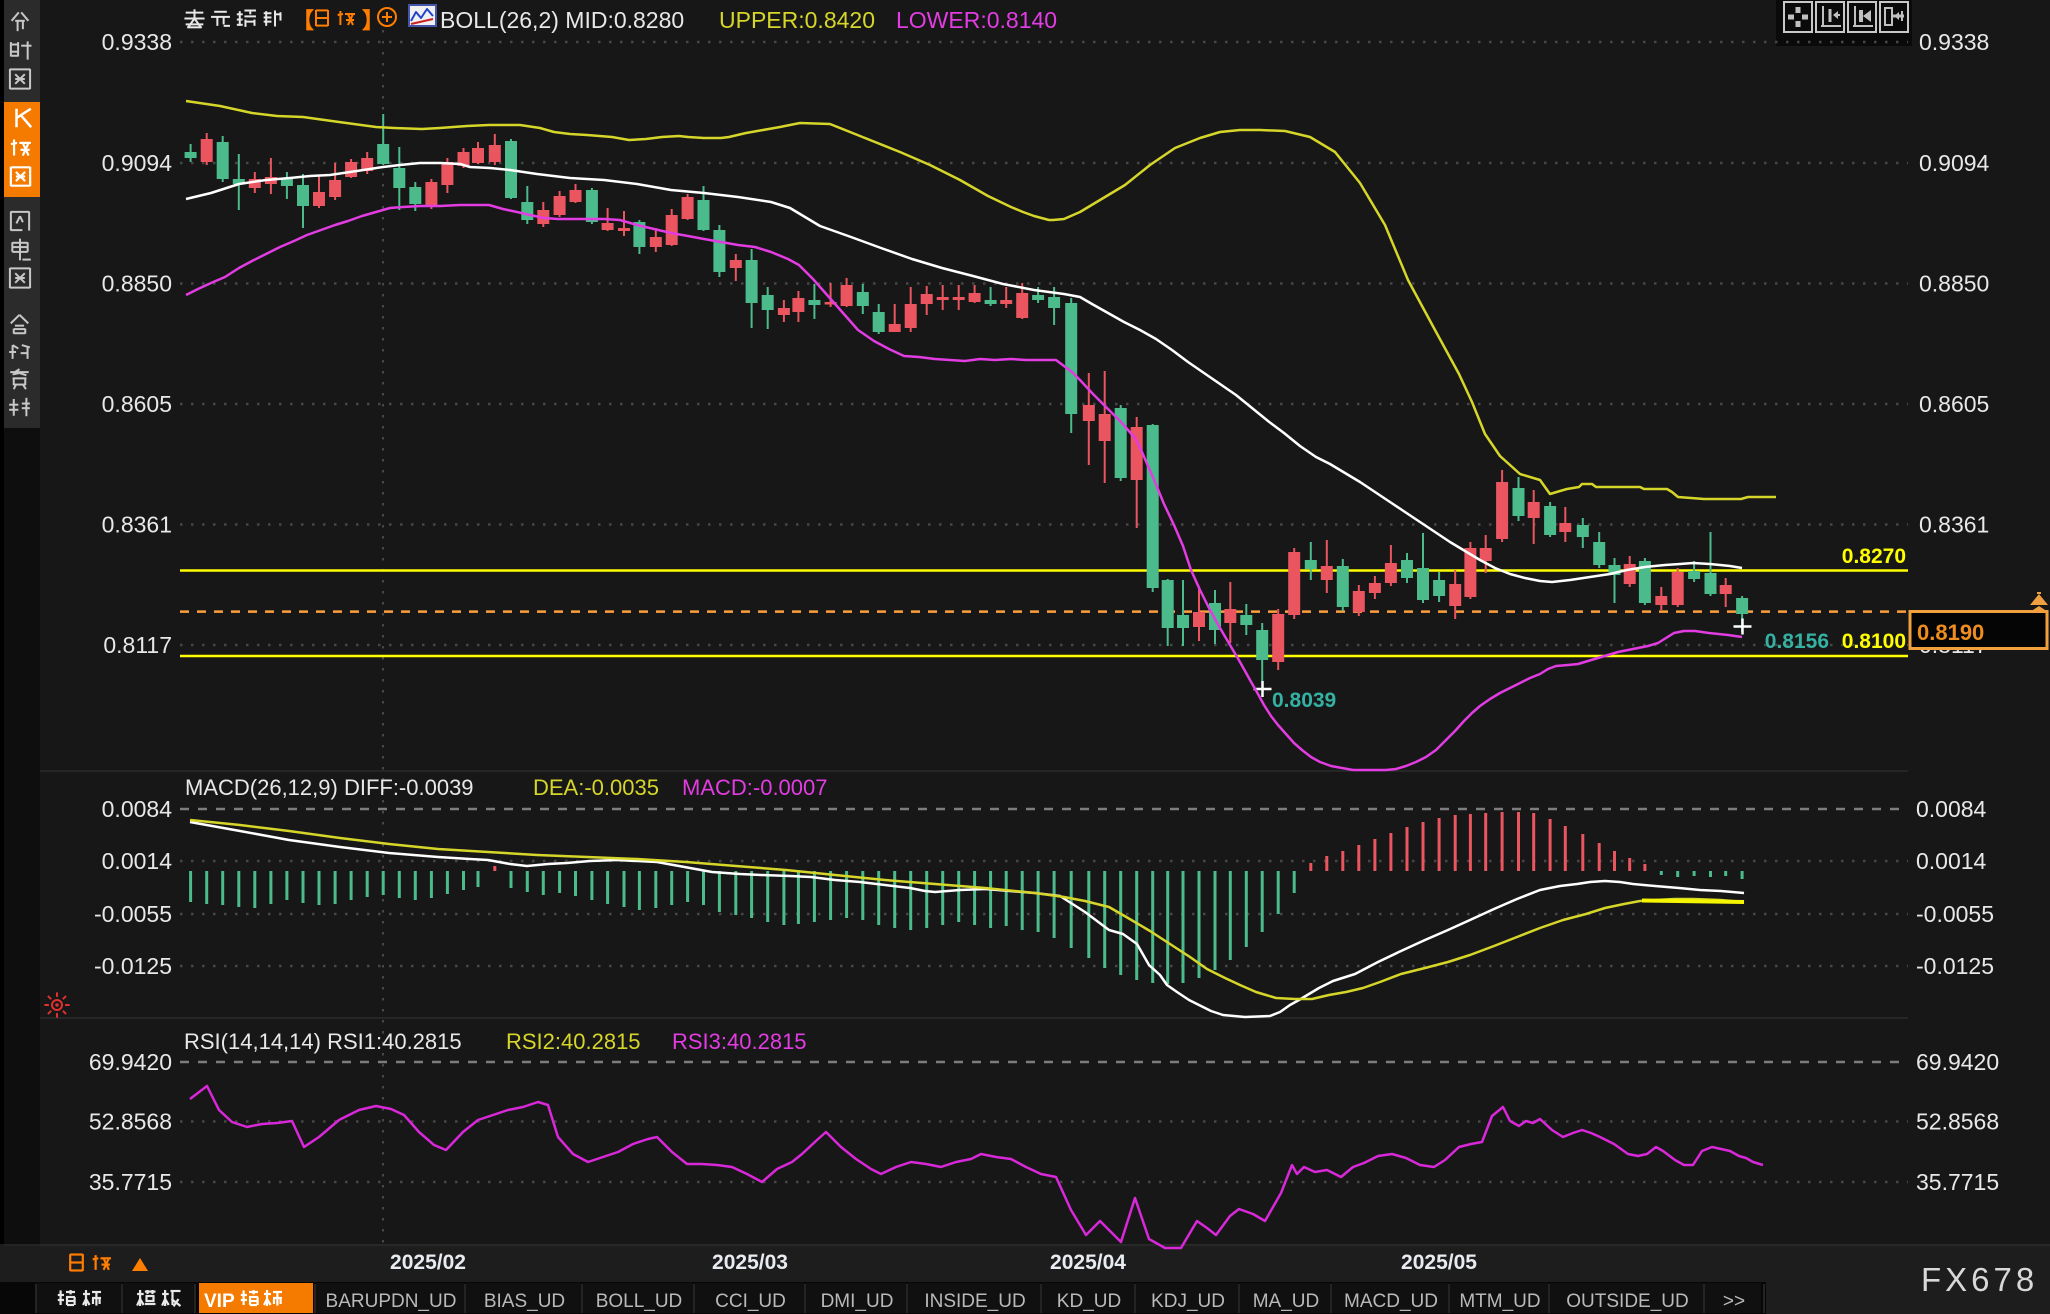 This screenshot has height=1314, width=2050. Describe the element at coordinates (219, 1301) in the screenshot. I see `svg-text: VIP` at that location.